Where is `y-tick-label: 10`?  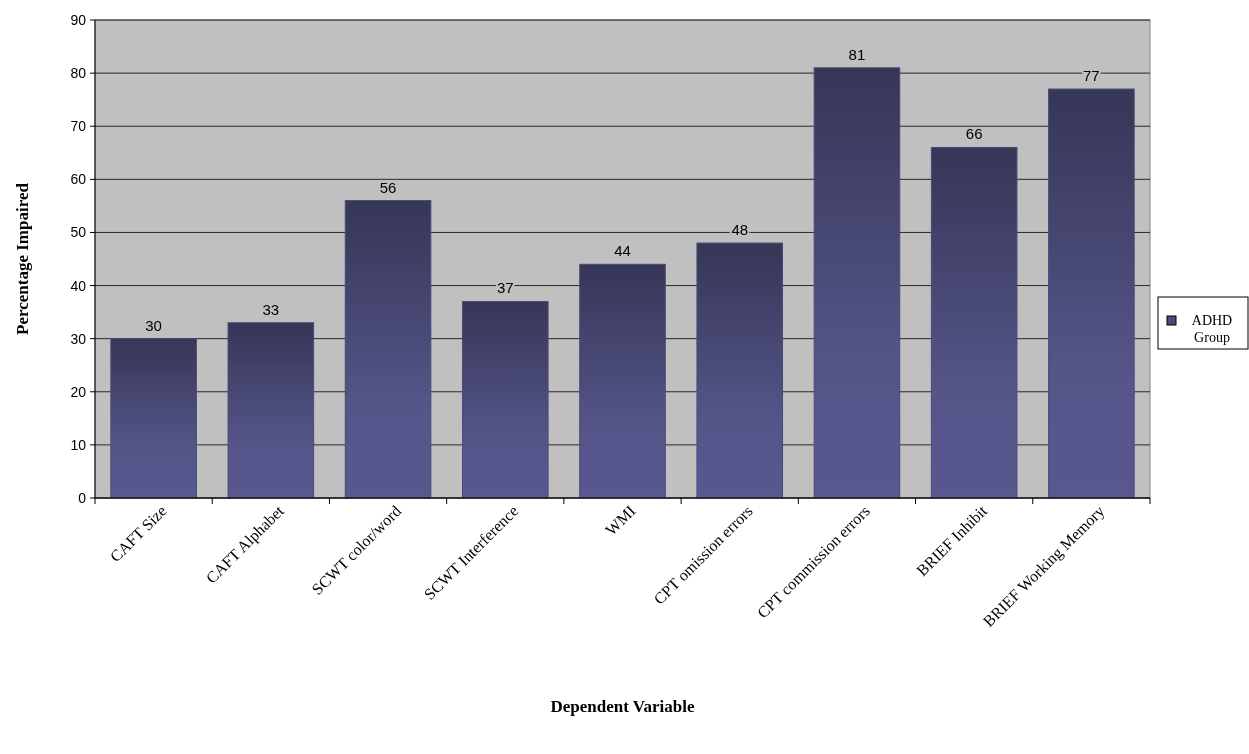
y-tick-label: 10 is located at coordinates (78, 444).